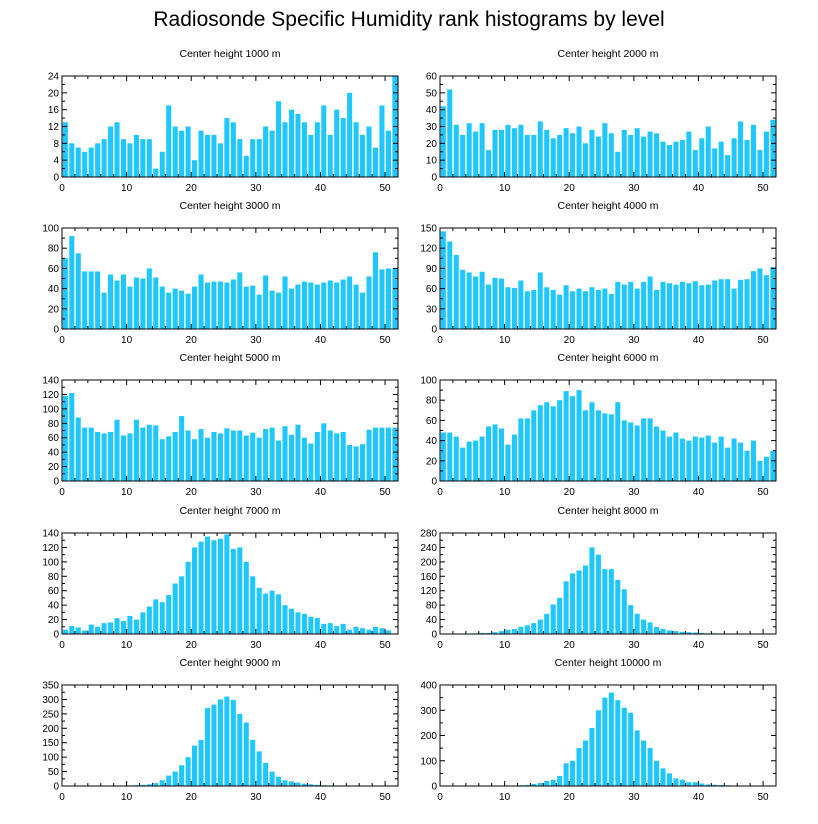  What do you see at coordinates (428, 548) in the screenshot?
I see `panel-8-ytick-label: 240` at bounding box center [428, 548].